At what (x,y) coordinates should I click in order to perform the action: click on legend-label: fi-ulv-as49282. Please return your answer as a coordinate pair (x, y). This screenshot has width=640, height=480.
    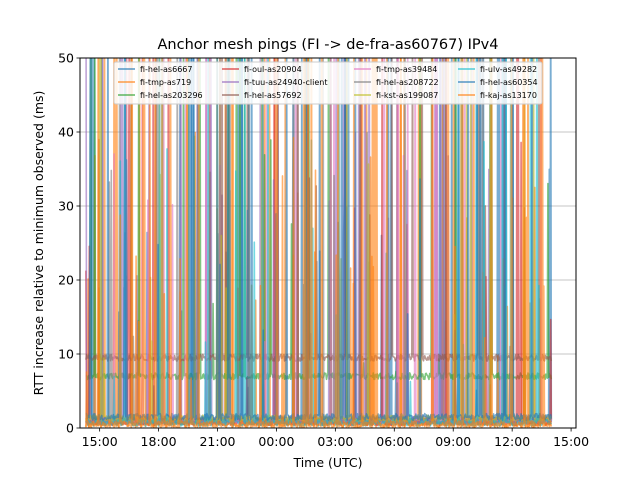
    Looking at the image, I should click on (508, 69).